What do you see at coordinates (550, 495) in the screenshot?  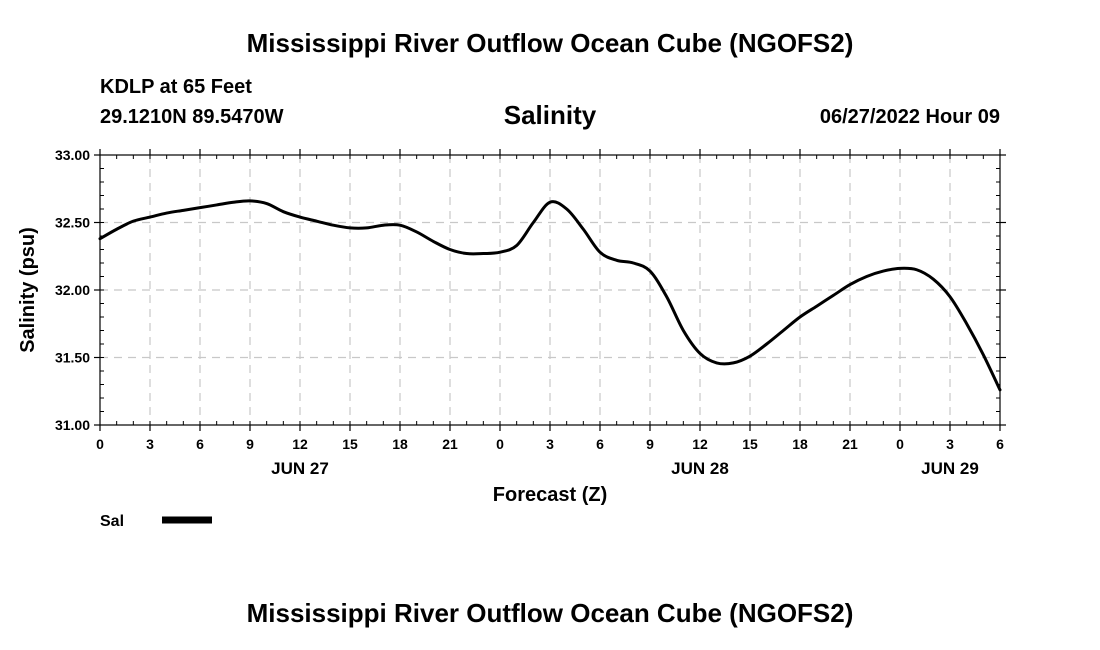 I see `x-axis-label: Forecast (Z)` at bounding box center [550, 495].